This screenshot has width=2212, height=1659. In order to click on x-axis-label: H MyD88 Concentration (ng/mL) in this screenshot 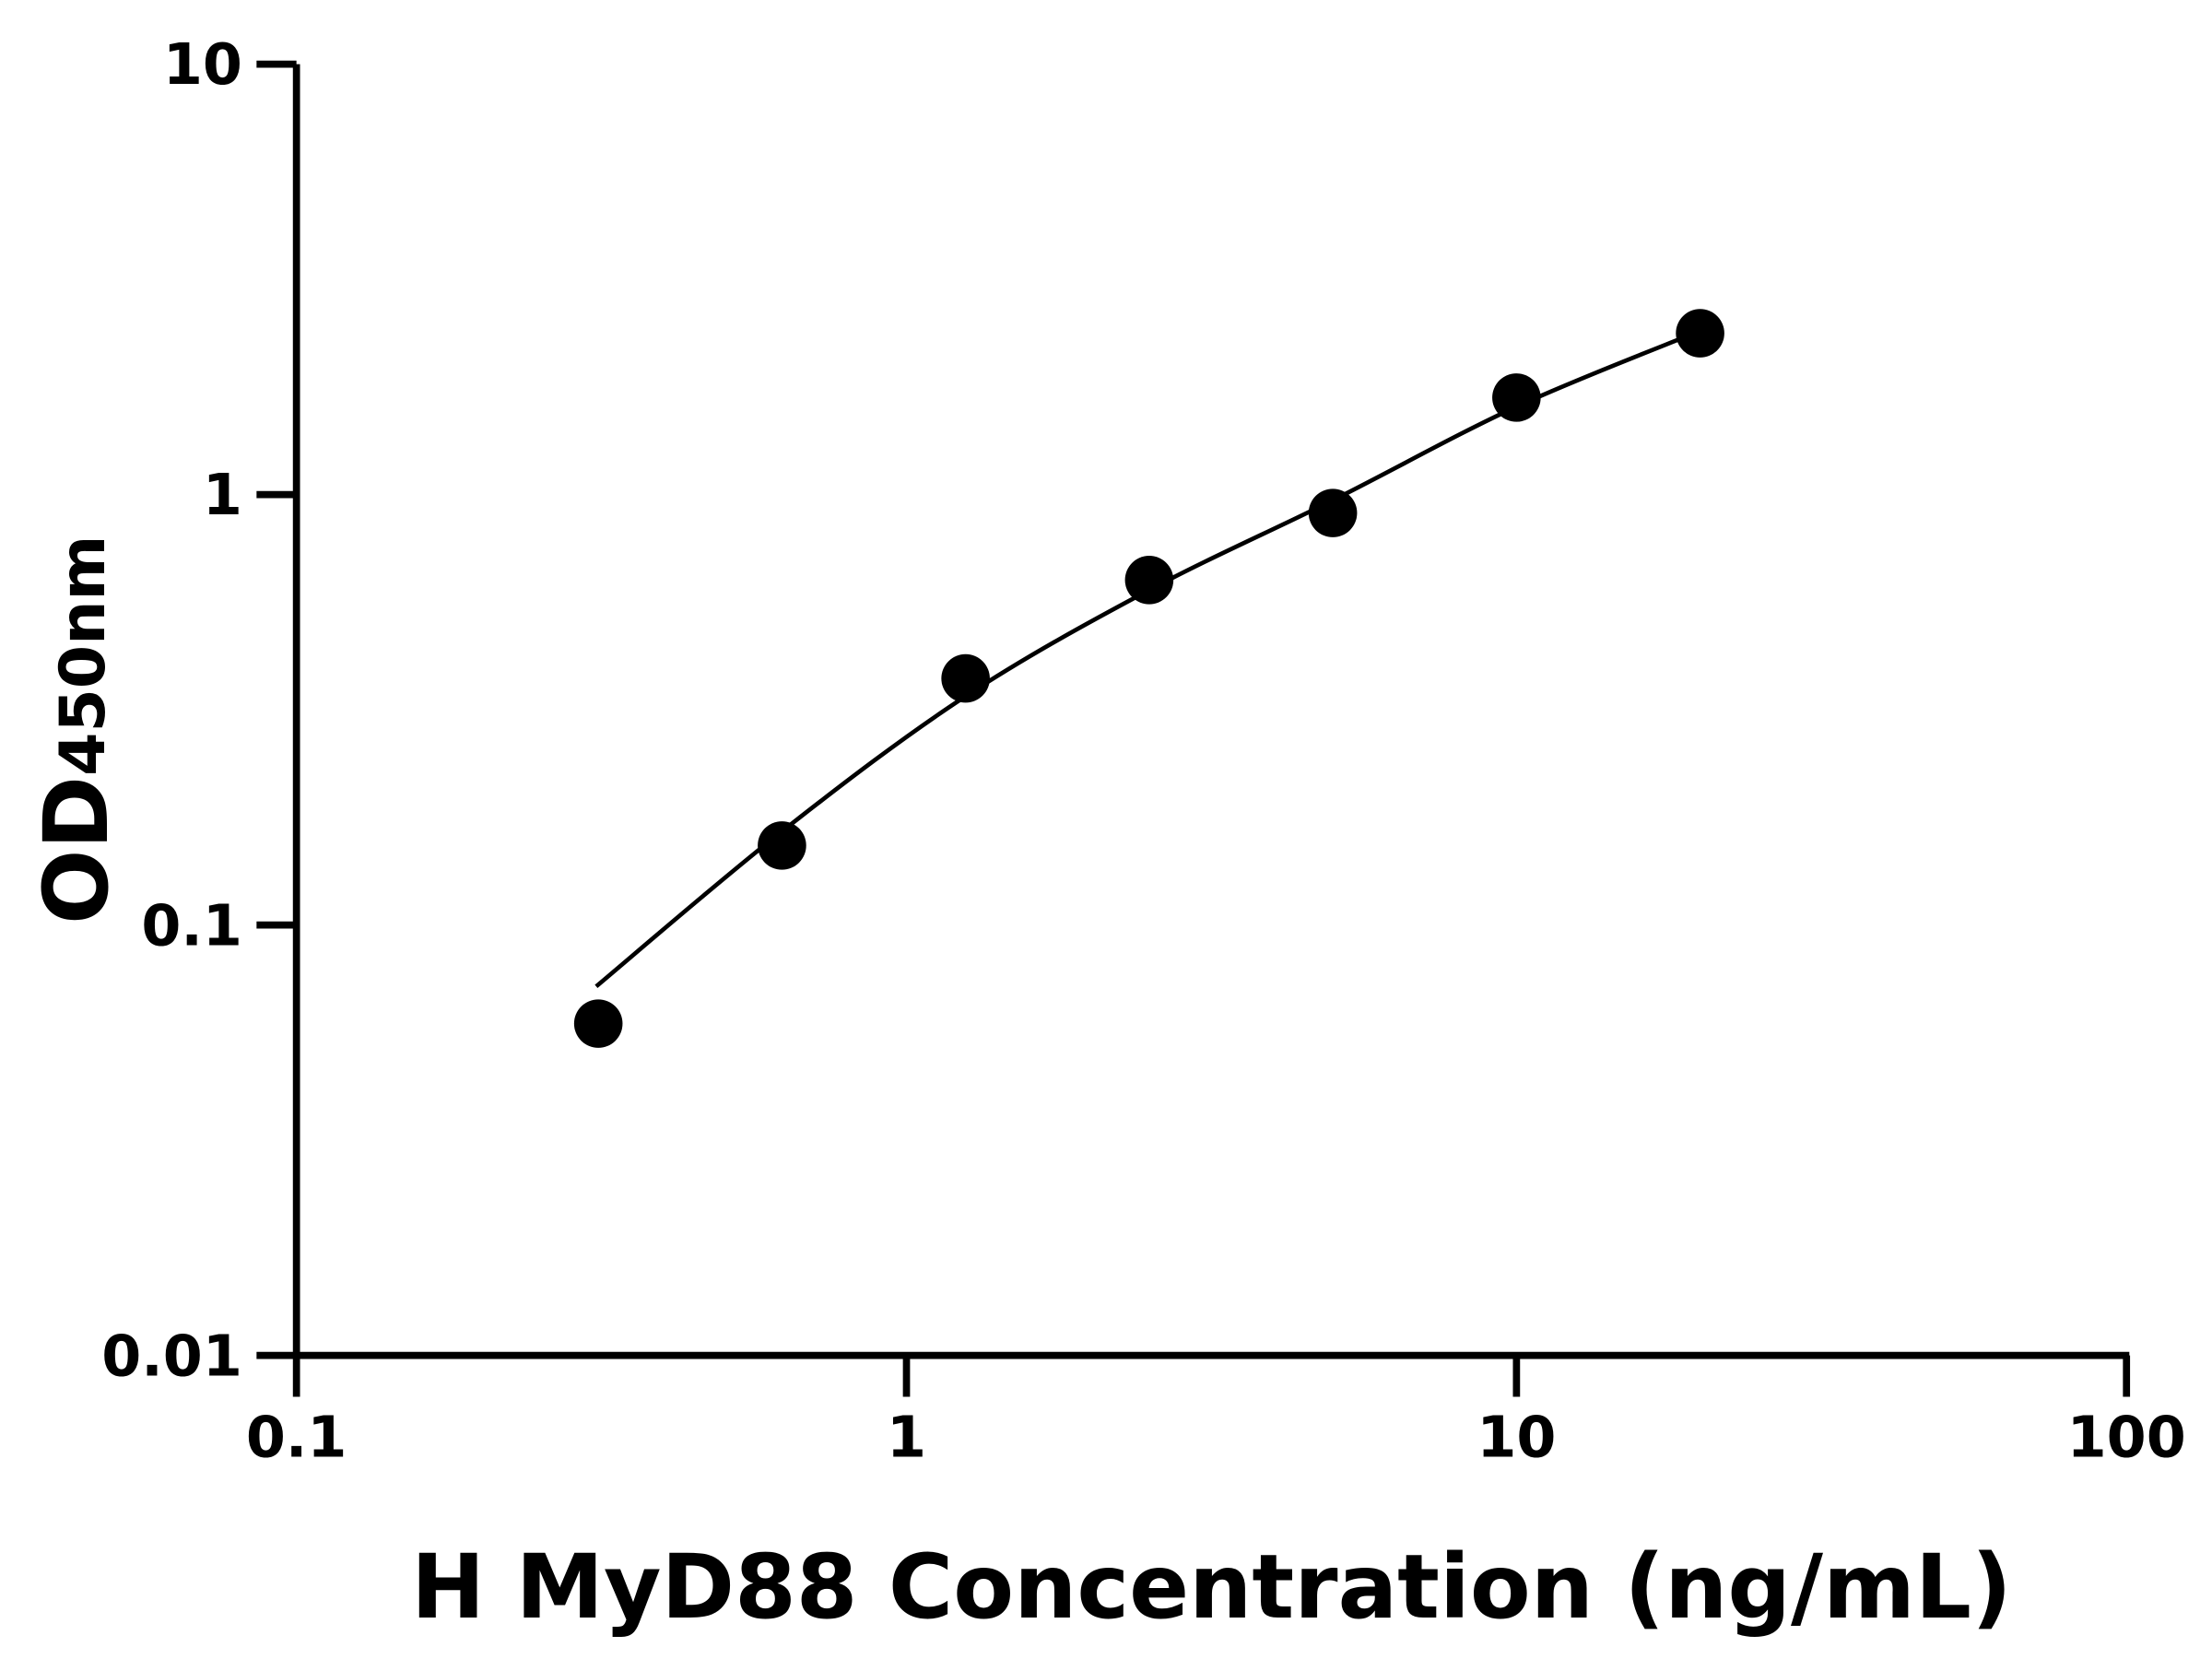, I will do `click(1211, 1587)`.